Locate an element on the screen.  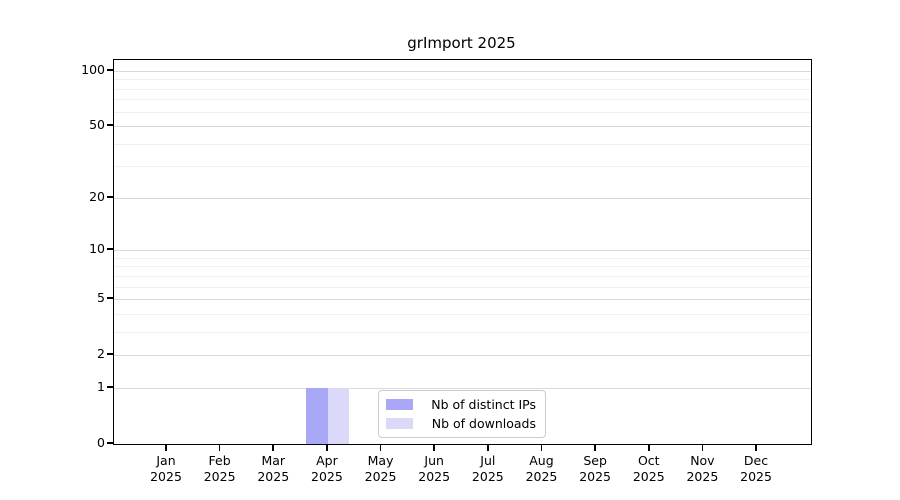
bar-downloads-apr is located at coordinates (338, 415).